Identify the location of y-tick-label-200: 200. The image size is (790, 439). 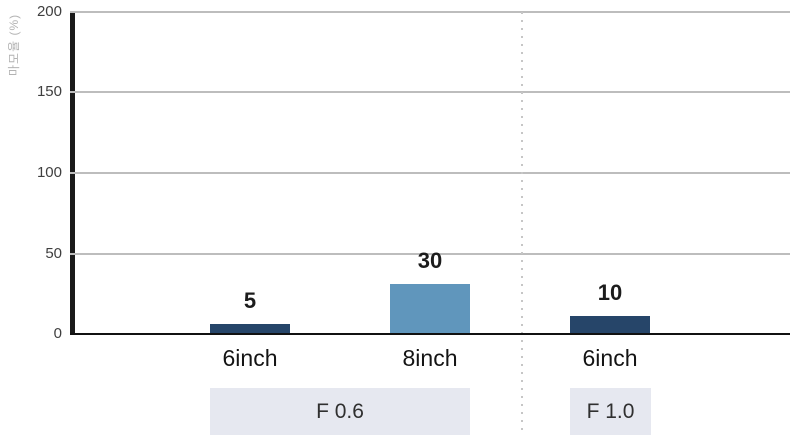
(49, 11).